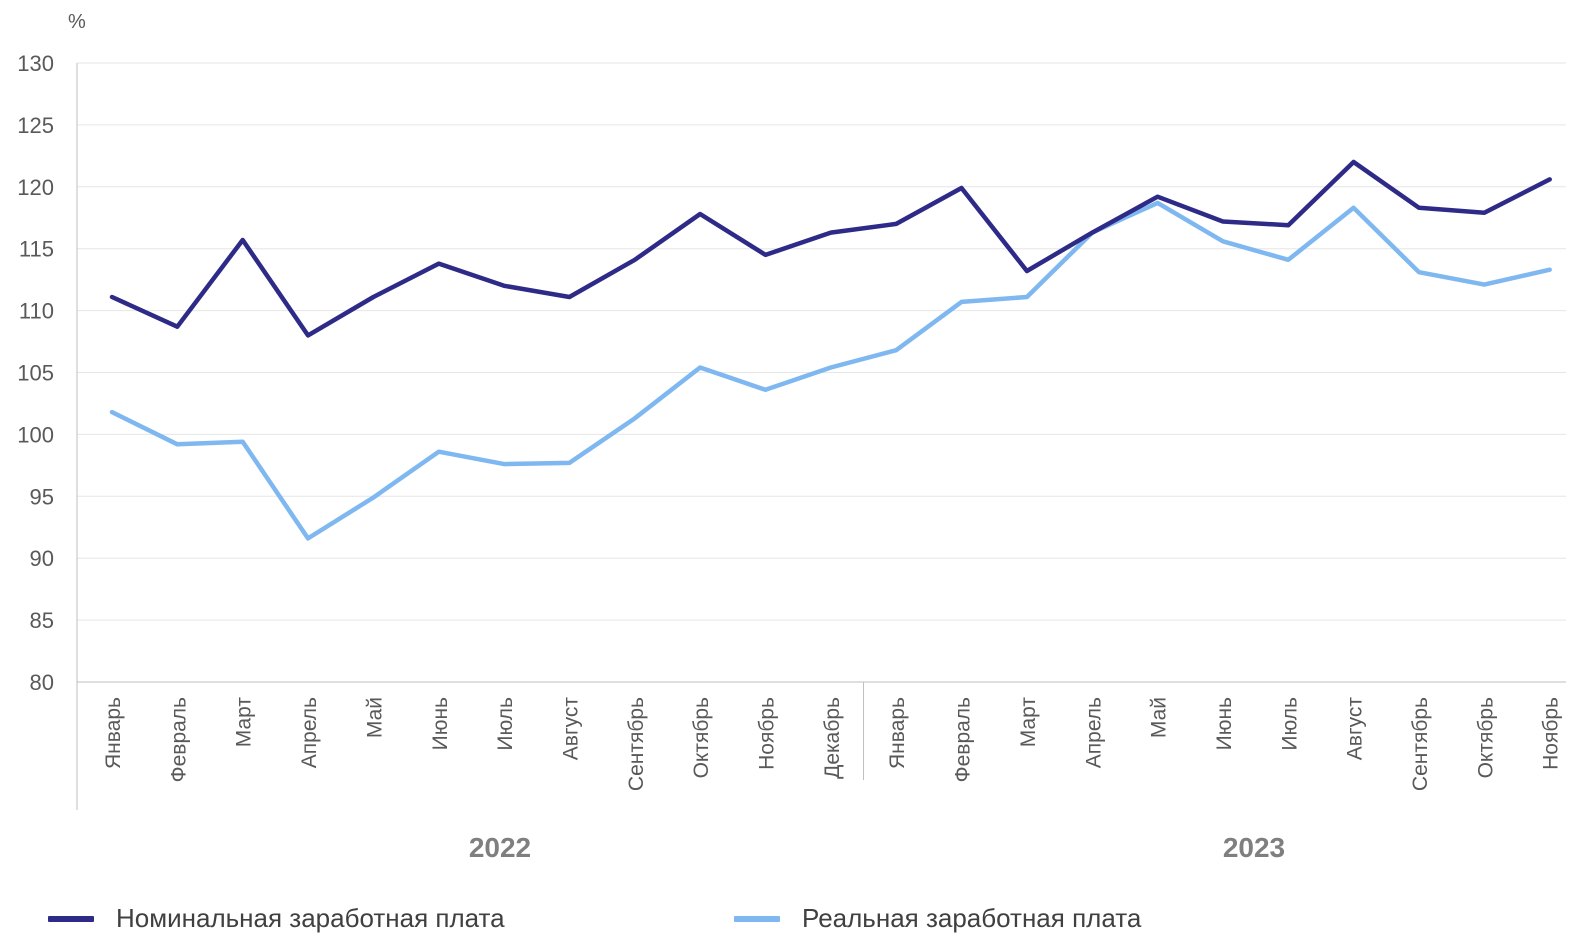  What do you see at coordinates (972, 918) in the screenshot?
I see `legend-label-real: Реальная заработная плата` at bounding box center [972, 918].